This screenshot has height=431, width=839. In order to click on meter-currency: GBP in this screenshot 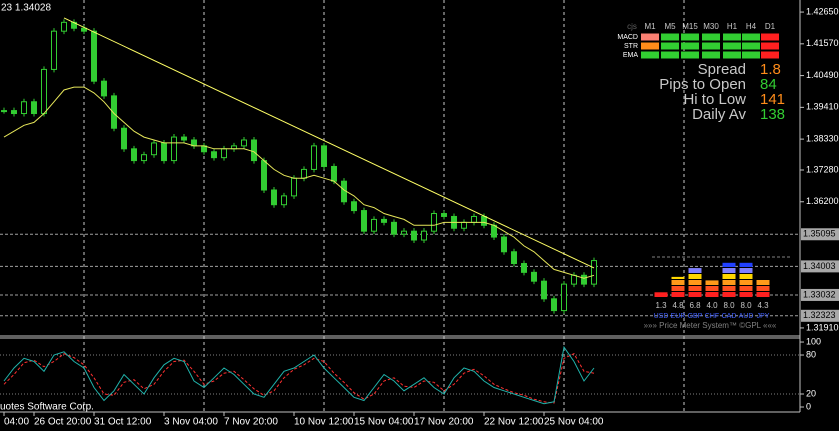, I will do `click(695, 316)`.